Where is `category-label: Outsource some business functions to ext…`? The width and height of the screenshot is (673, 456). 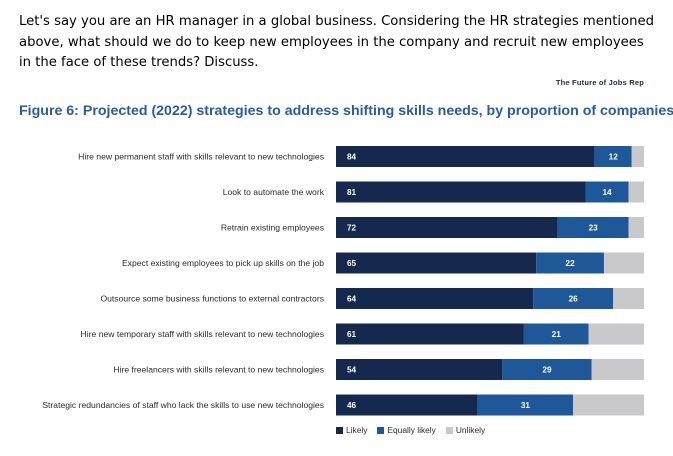
category-label: Outsource some business functions to ext… is located at coordinates (212, 299).